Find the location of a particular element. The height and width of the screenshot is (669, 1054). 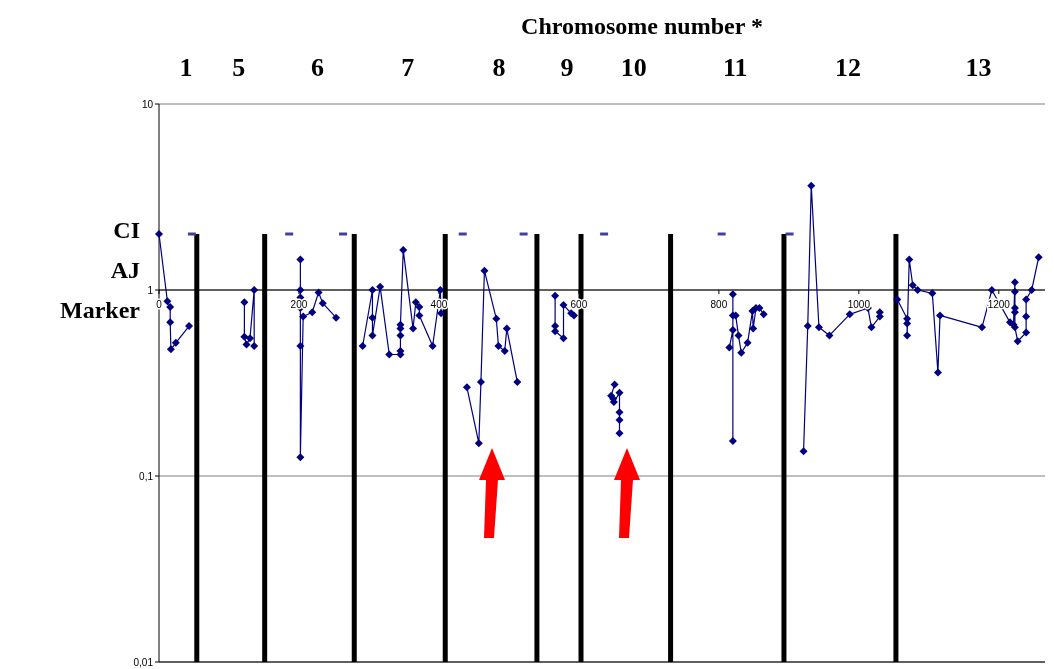

text: 13 is located at coordinates (978, 67).